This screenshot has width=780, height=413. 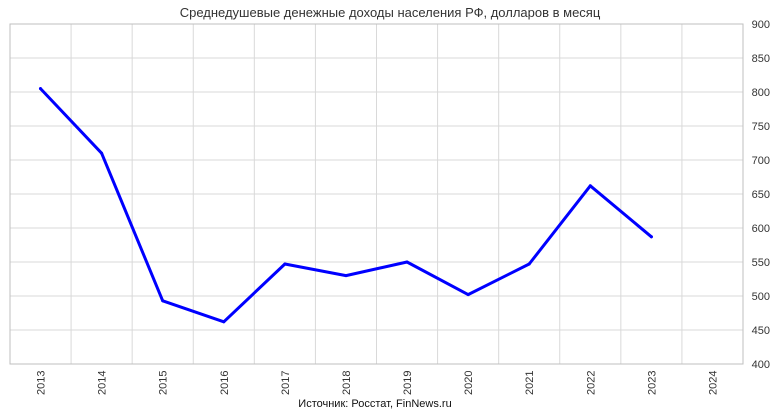 I want to click on x-tick-label: 2016, so click(x=225, y=383).